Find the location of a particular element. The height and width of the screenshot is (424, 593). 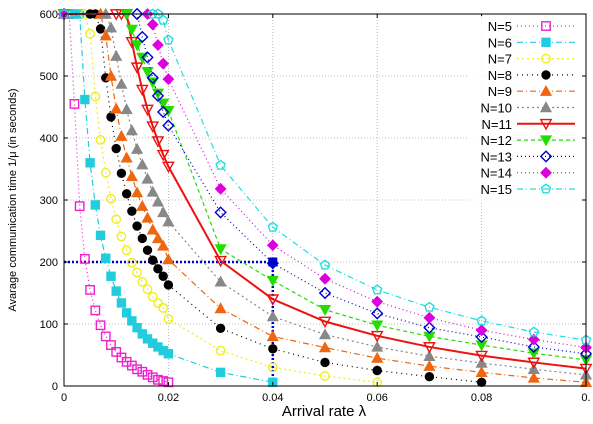

y-tick-label: 0 is located at coordinates (55, 387).